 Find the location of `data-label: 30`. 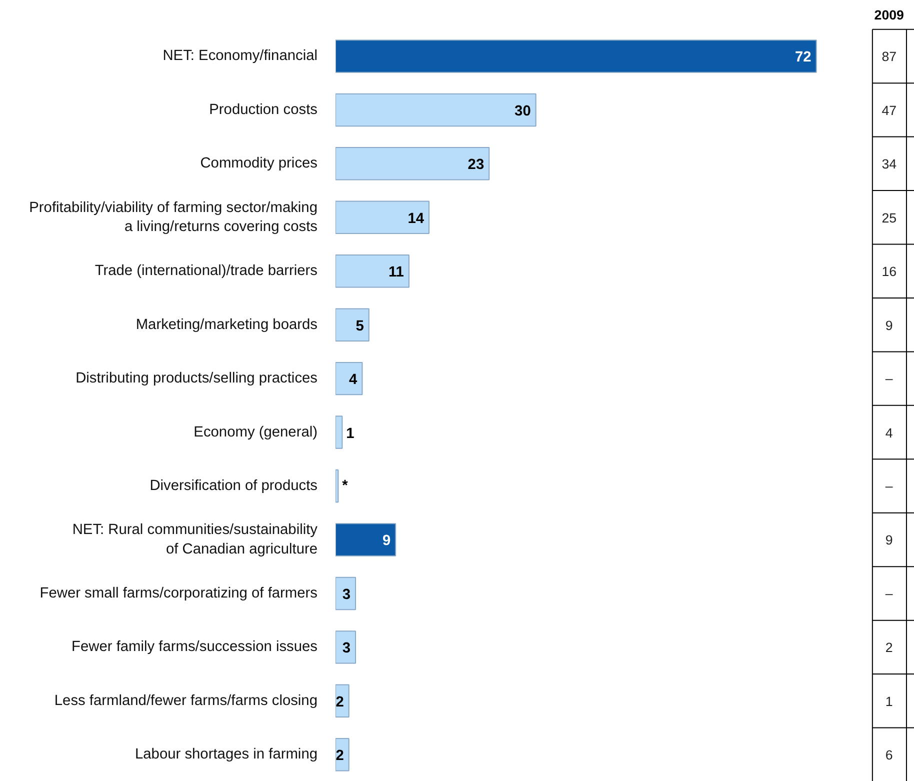

data-label: 30 is located at coordinates (522, 111).